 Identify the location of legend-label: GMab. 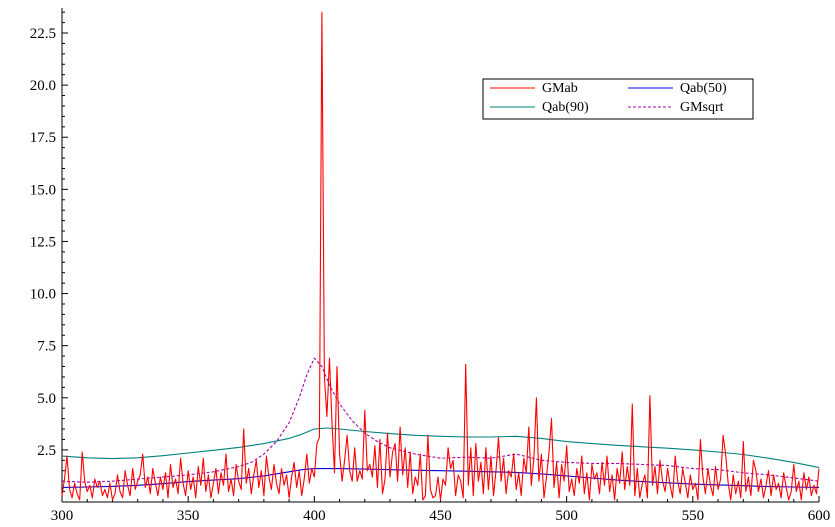
(560, 88).